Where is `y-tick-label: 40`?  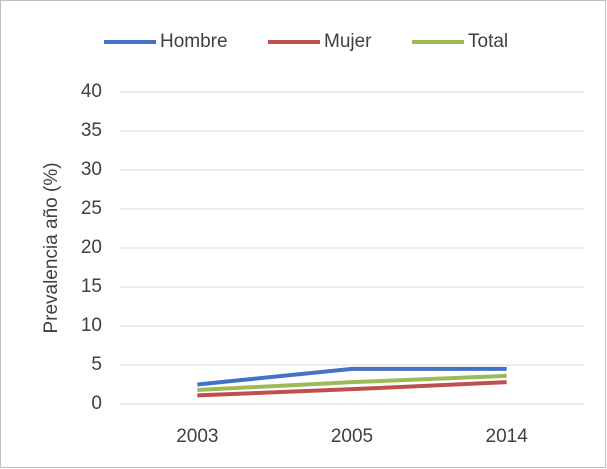
y-tick-label: 40 is located at coordinates (91, 91).